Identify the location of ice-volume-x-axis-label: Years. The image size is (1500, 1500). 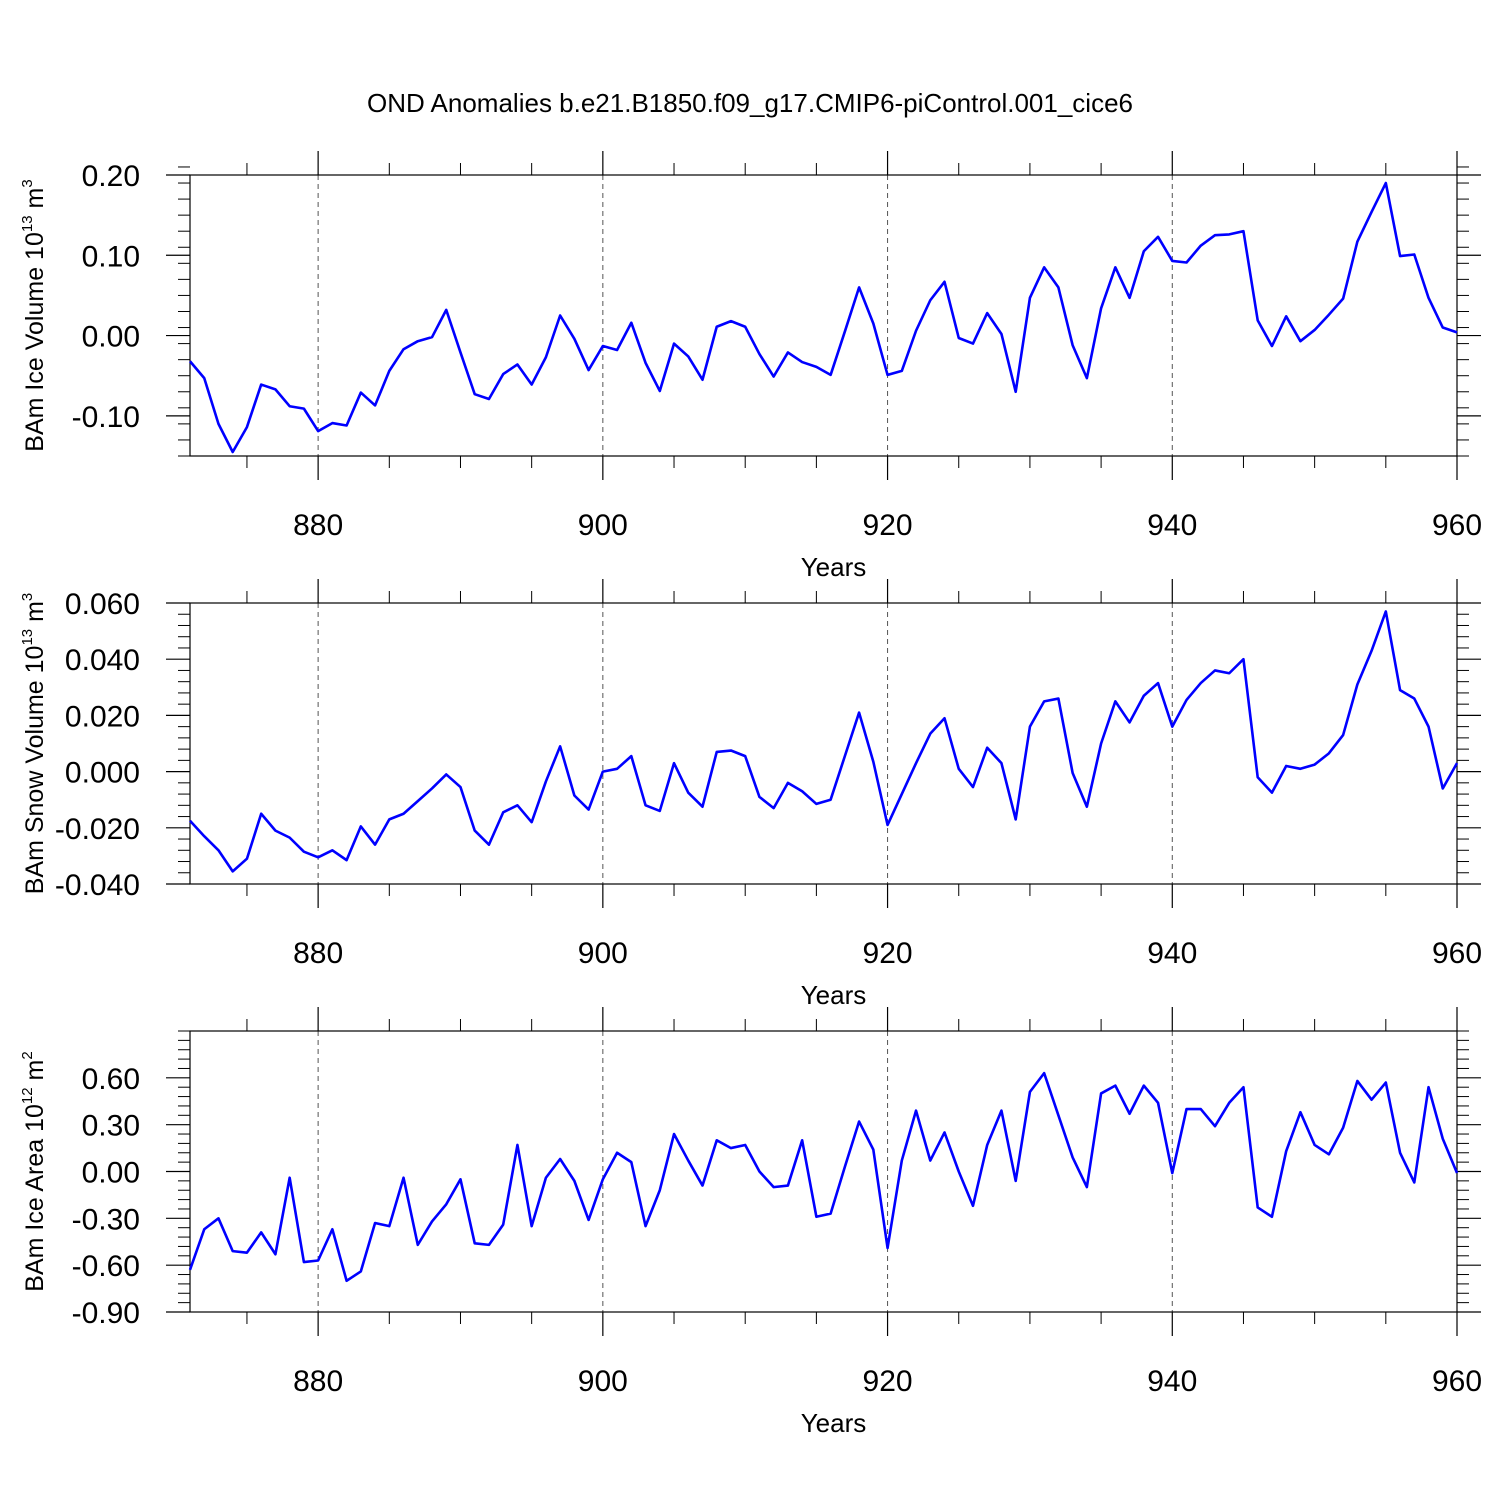
(834, 567).